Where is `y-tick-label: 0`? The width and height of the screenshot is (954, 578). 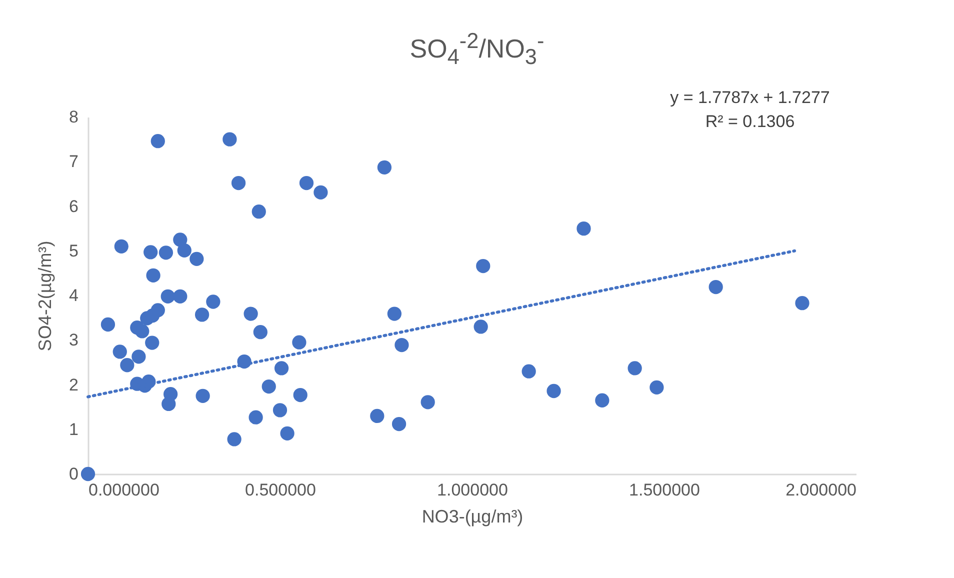
y-tick-label: 0 is located at coordinates (73, 474).